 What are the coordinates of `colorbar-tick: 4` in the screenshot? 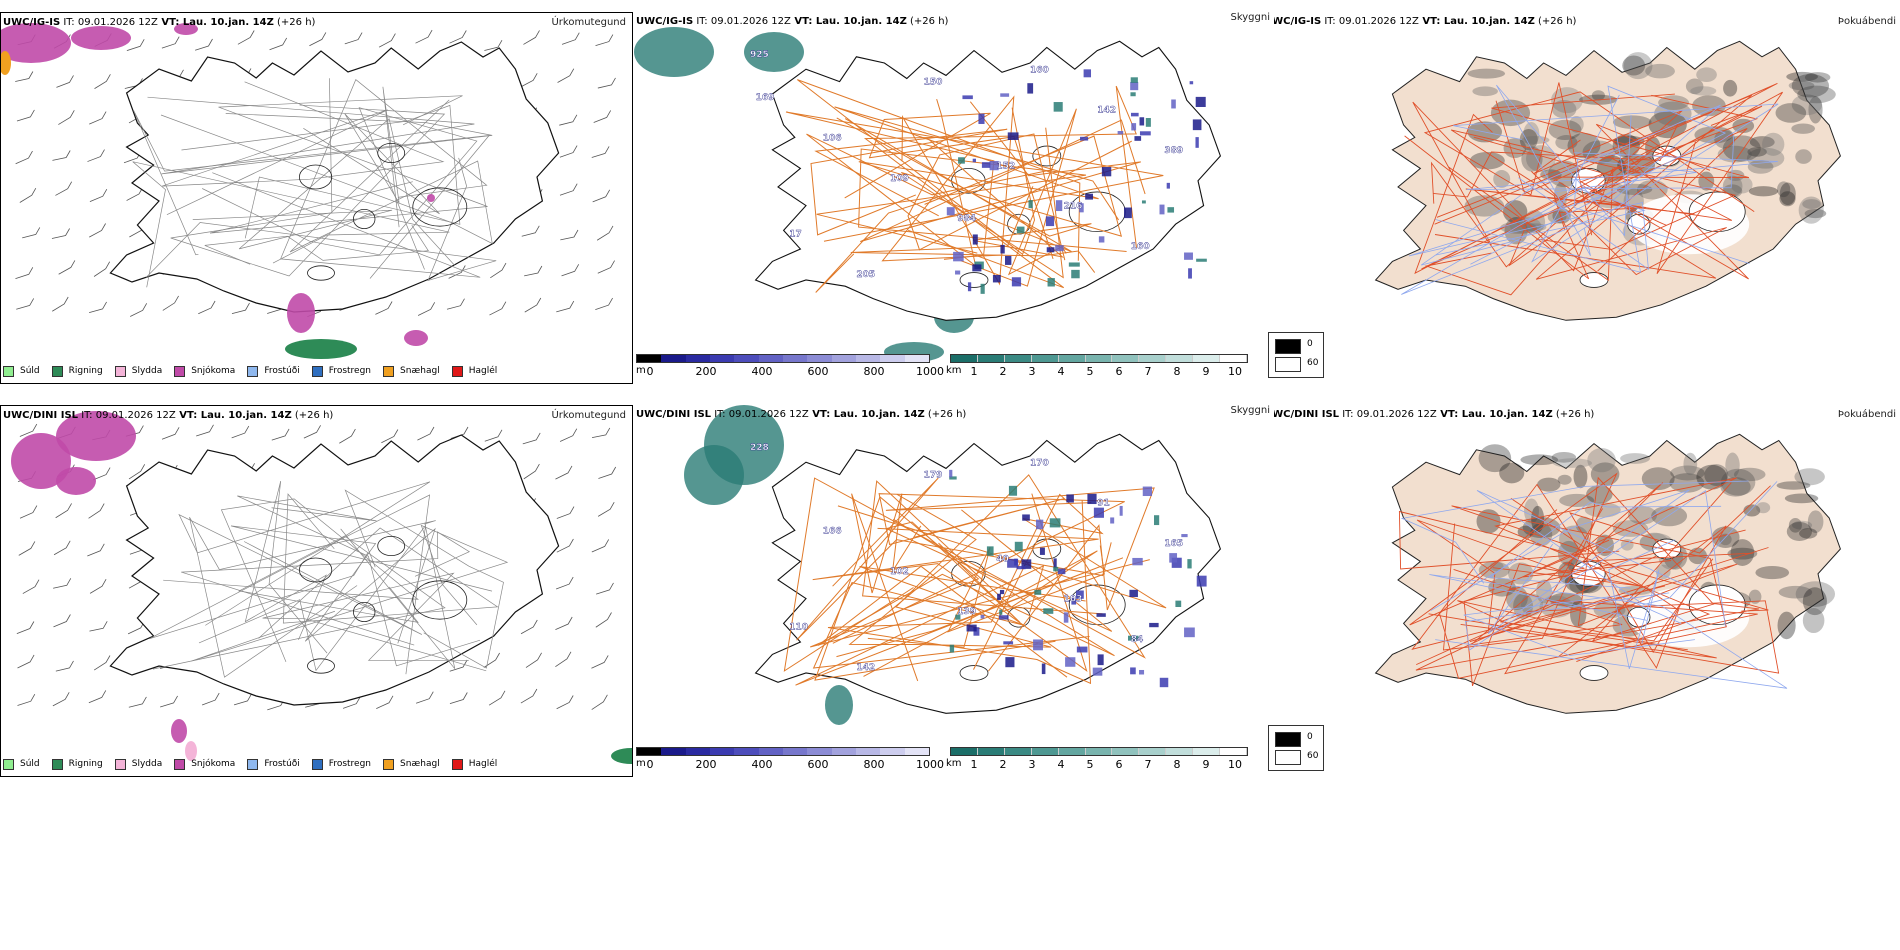 It's located at (1061, 371).